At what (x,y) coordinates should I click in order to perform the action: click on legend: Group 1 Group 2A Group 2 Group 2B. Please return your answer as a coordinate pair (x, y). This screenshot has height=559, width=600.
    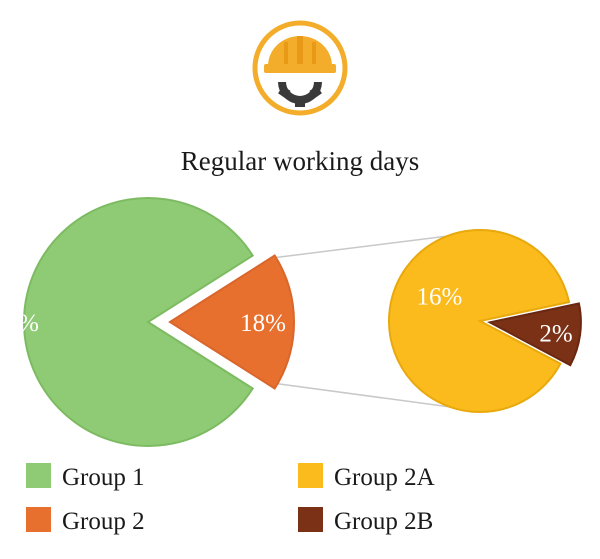
    Looking at the image, I should click on (230, 499).